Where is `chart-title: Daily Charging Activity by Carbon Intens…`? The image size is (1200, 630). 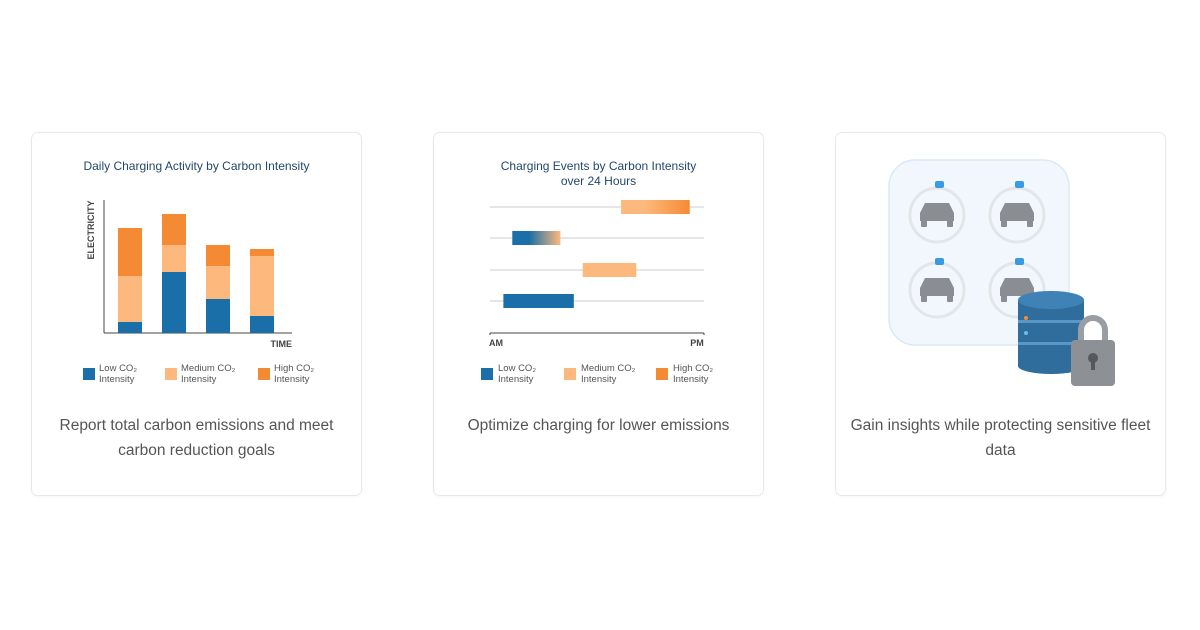
chart-title: Daily Charging Activity by Carbon Intens… is located at coordinates (196, 166).